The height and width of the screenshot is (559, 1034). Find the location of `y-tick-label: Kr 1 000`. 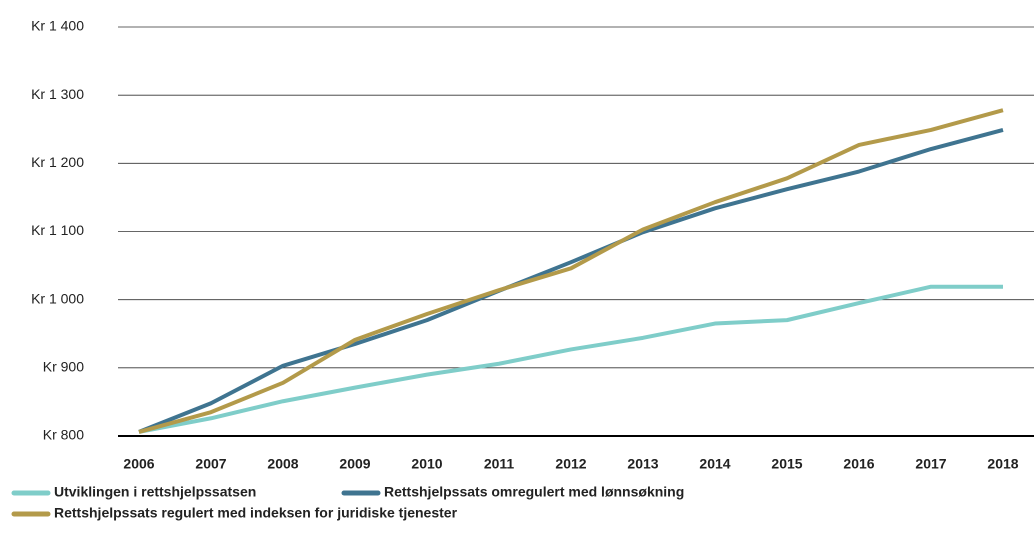

y-tick-label: Kr 1 000 is located at coordinates (57, 298).